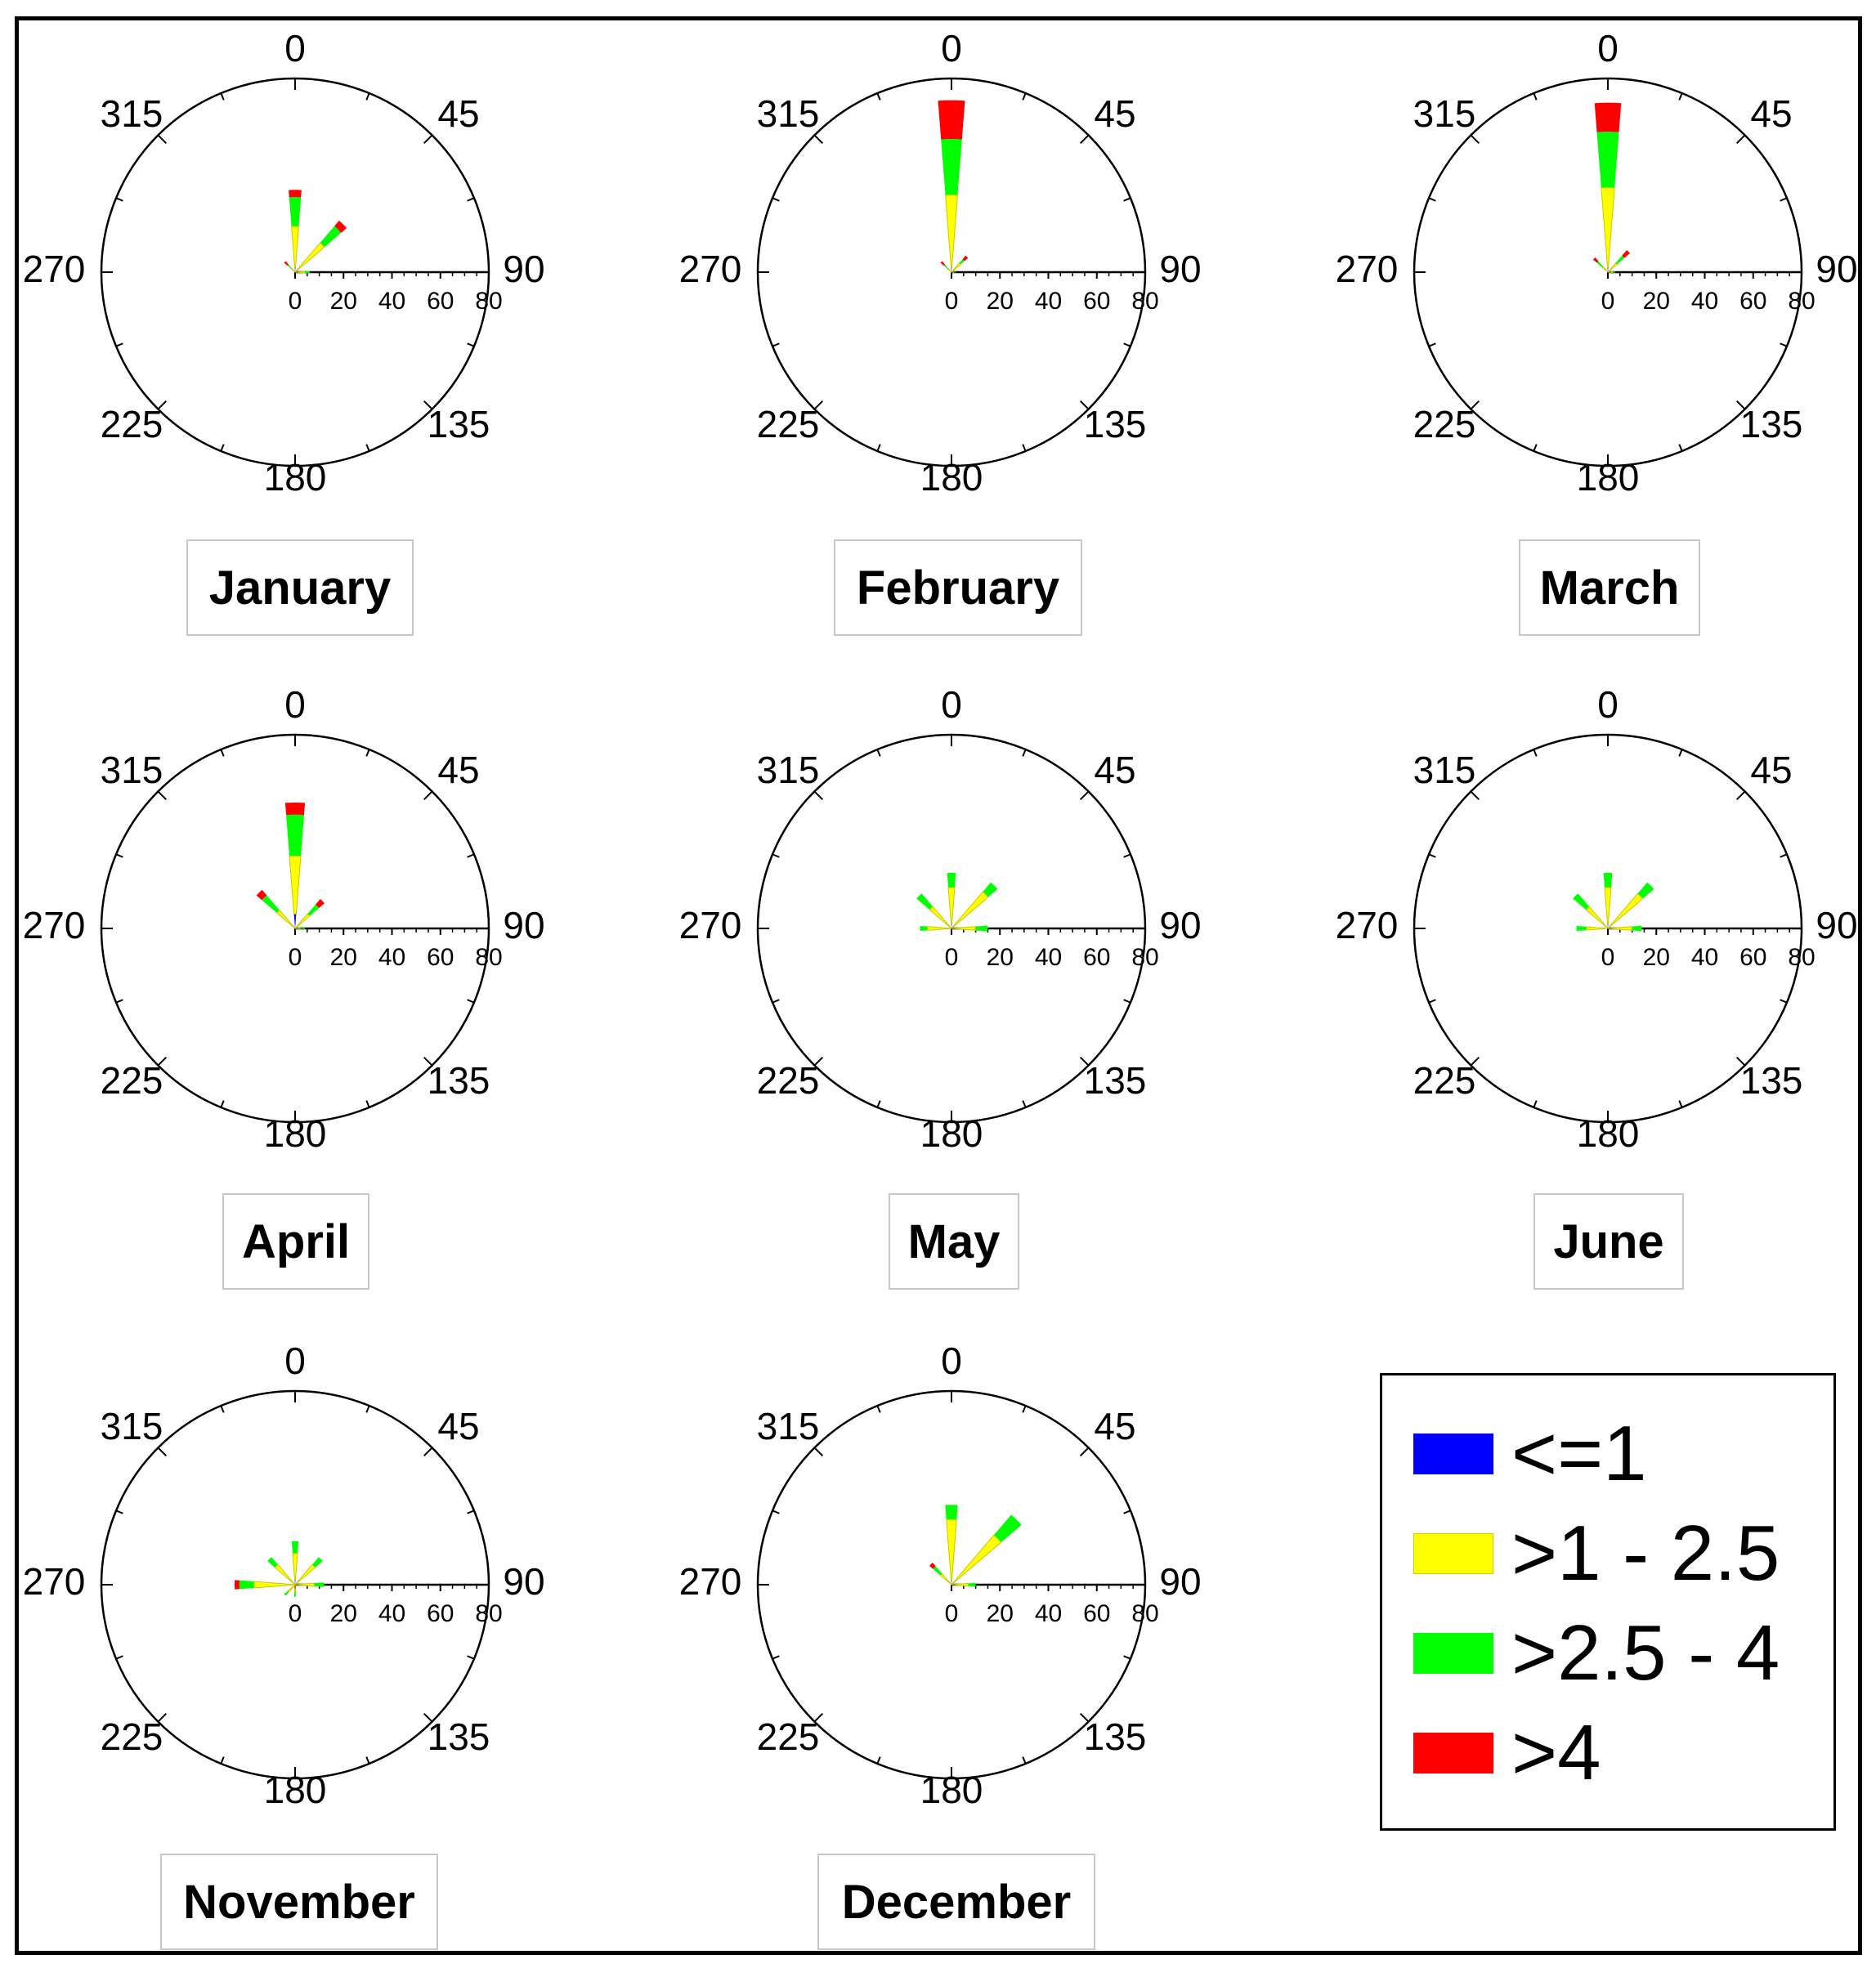 The image size is (1876, 1977). What do you see at coordinates (284, 263) in the screenshot?
I see `wind-rose-january: 0 45 90 135 180 225 270 315 0 20 40 60 80` at bounding box center [284, 263].